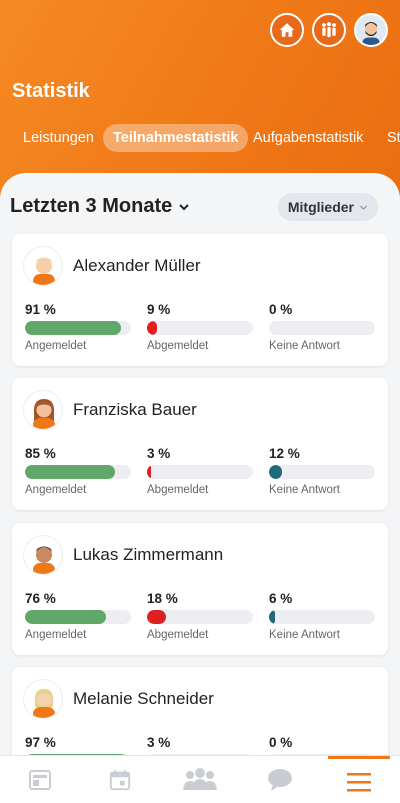 This screenshot has width=400, height=803. I want to click on profile-avatar-icon, so click(371, 30).